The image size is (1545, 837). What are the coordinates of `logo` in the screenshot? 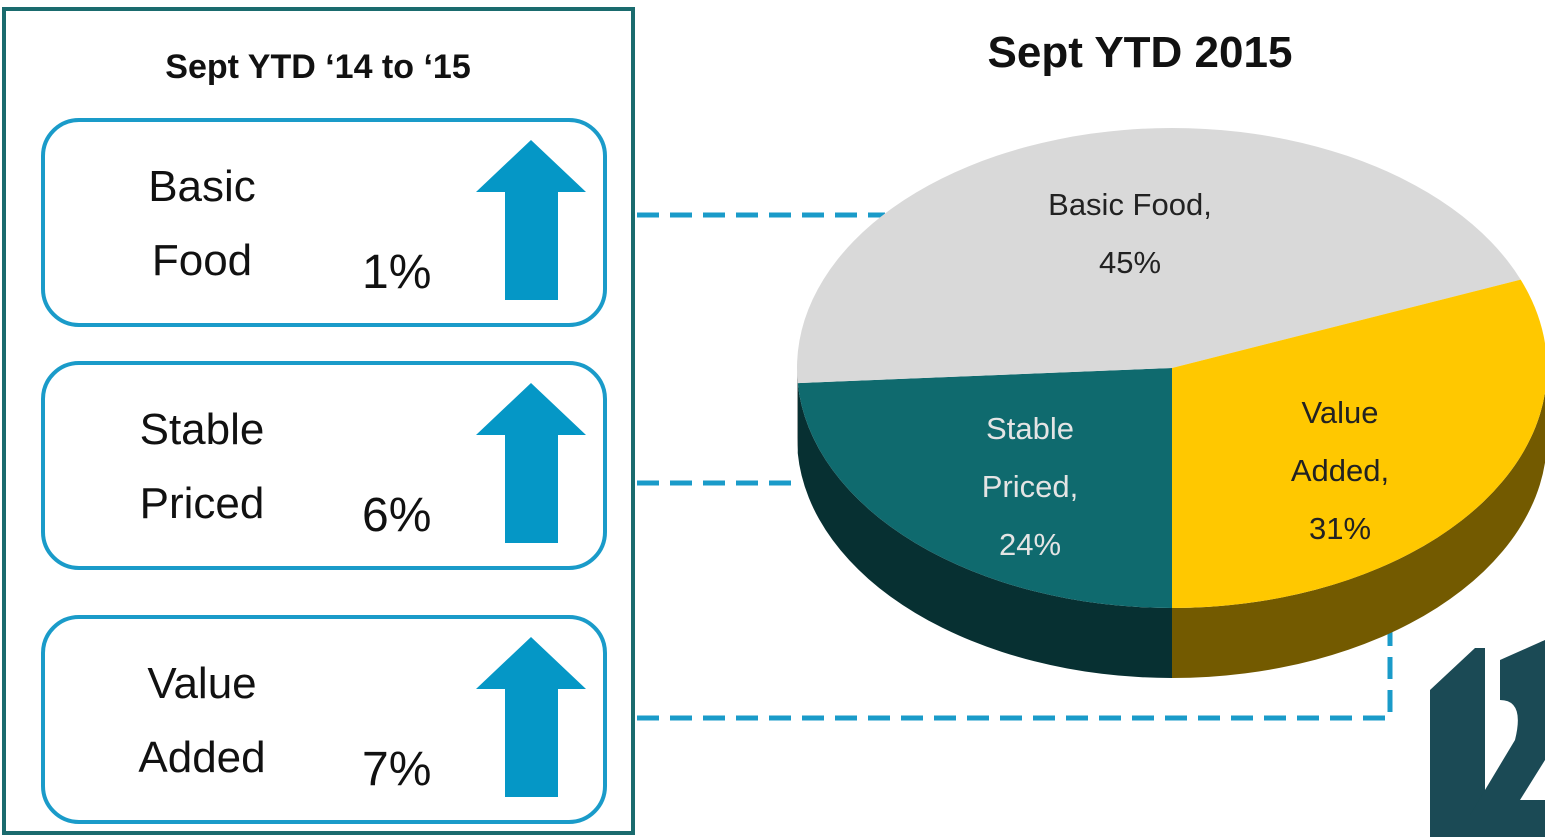 It's located at (1487, 738).